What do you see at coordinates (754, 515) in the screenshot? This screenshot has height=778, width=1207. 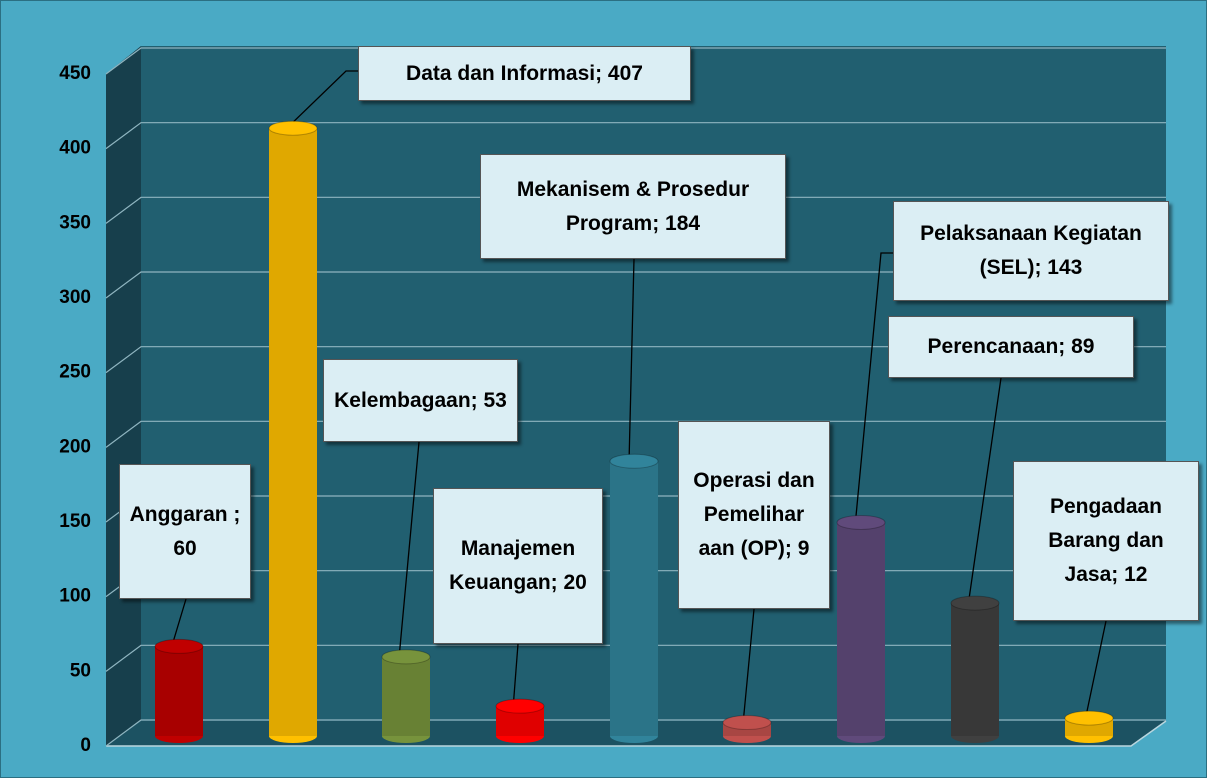 I see `data-label: Operasi dan Pemelihar aan (OP); 9` at bounding box center [754, 515].